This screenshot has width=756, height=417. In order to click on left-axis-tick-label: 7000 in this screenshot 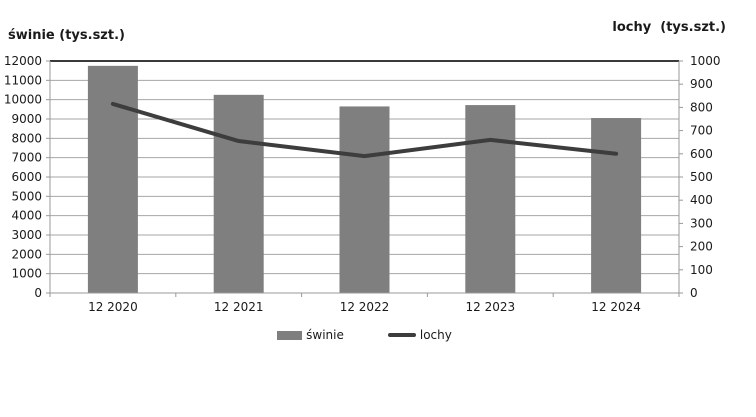, I will do `click(26, 158)`.